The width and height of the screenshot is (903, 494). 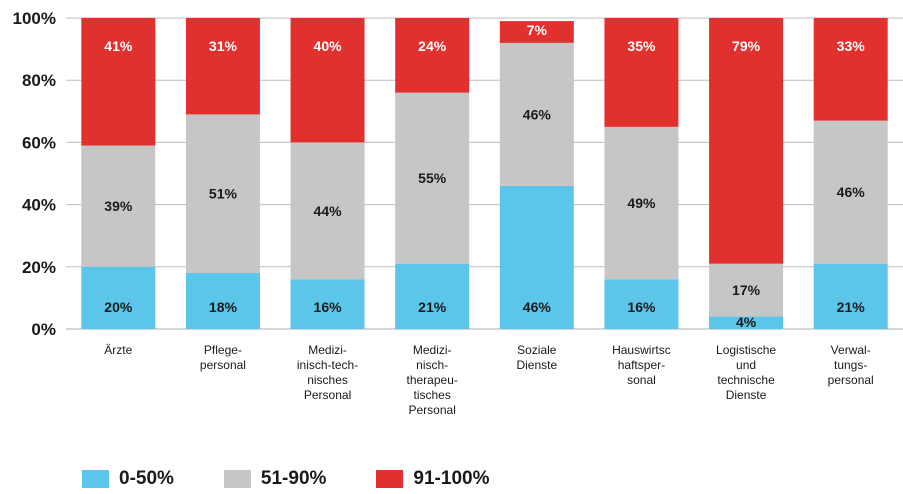 I want to click on legend-item: 51-90%, so click(x=275, y=479).